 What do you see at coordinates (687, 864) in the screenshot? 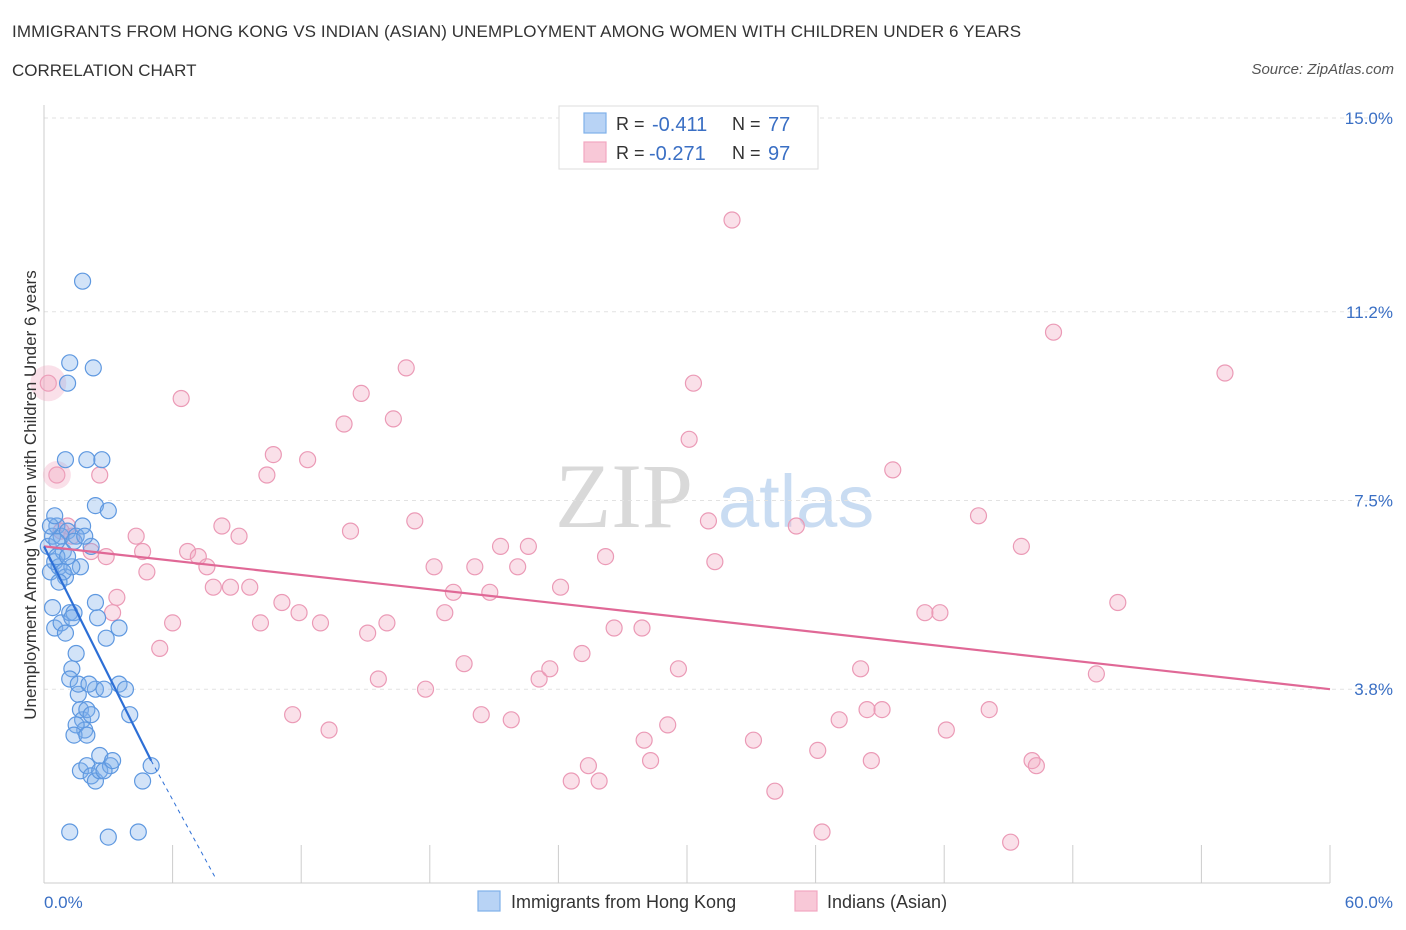
I see `x-ticks` at bounding box center [687, 864].